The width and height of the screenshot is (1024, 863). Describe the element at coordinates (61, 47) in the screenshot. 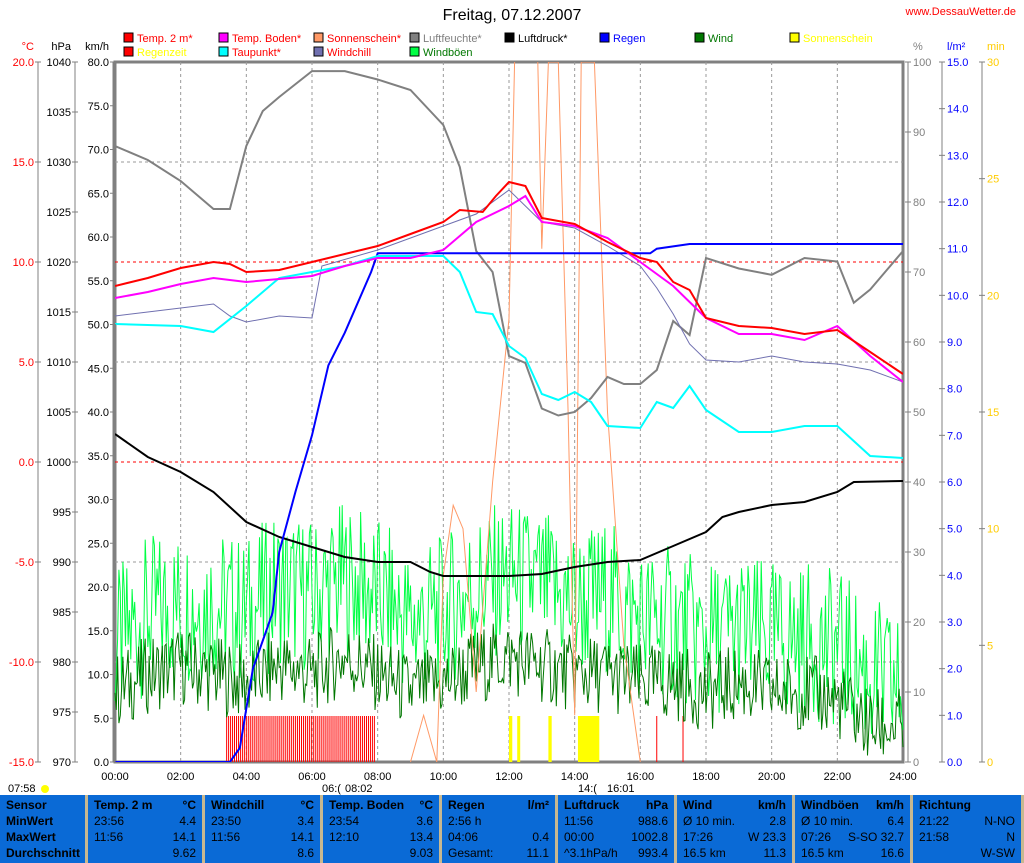

I see `p-unit-label: hPa` at that location.